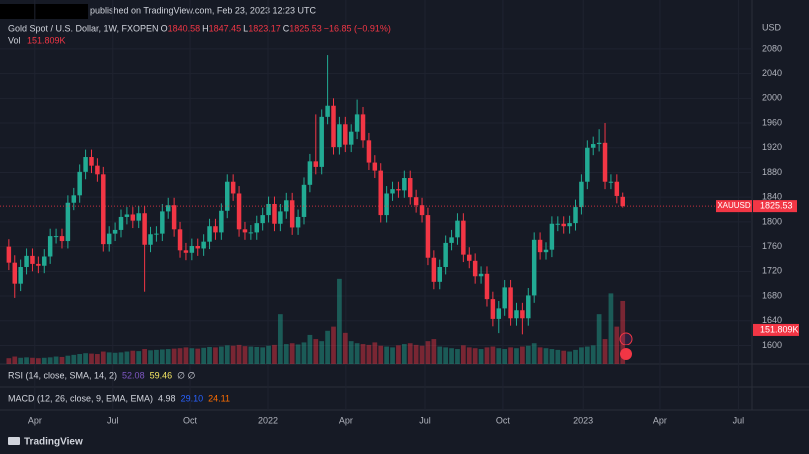  I want to click on y-tick-label: 1920, so click(772, 147).